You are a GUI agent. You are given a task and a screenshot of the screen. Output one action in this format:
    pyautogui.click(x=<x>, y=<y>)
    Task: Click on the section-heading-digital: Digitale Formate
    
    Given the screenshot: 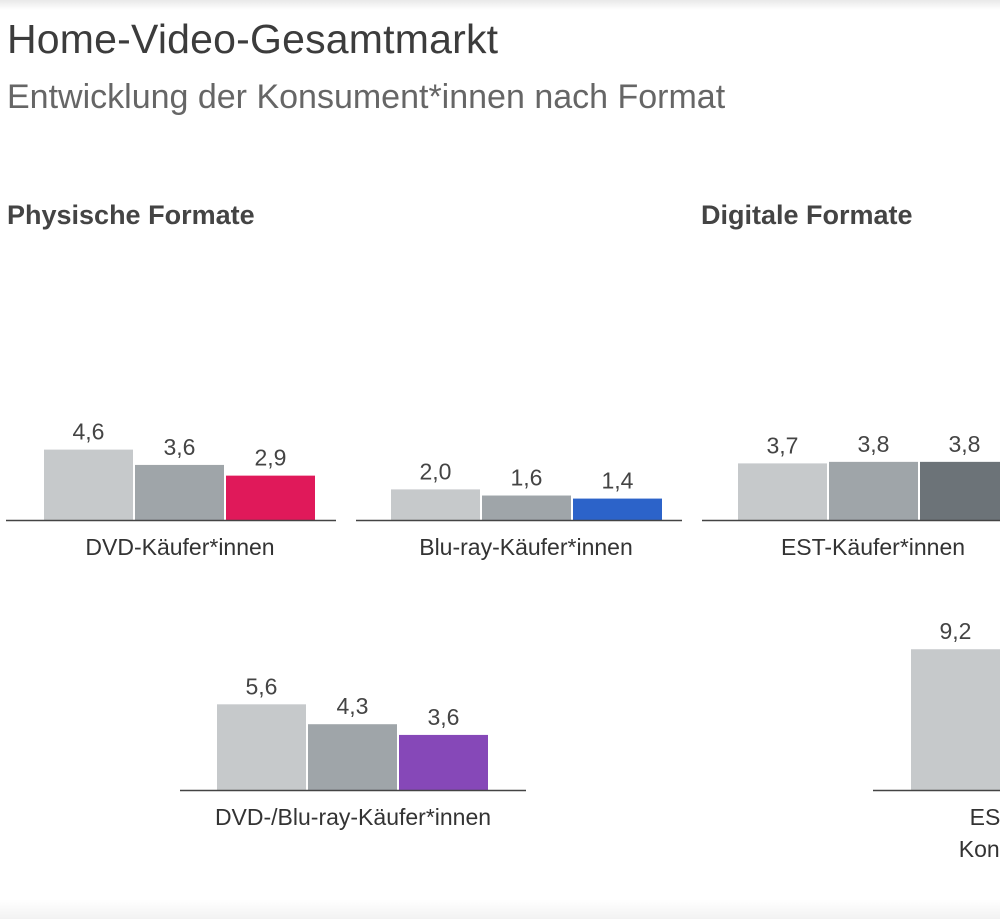 What is the action you would take?
    pyautogui.click(x=807, y=215)
    